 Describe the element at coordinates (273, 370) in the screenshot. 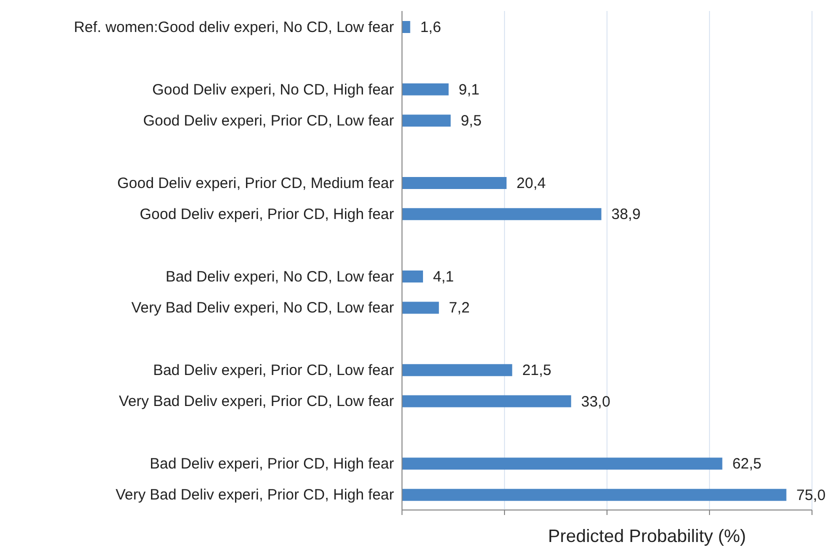

I see `y-tick-label: Bad Deliv experi, Prior CD, Low fear` at that location.